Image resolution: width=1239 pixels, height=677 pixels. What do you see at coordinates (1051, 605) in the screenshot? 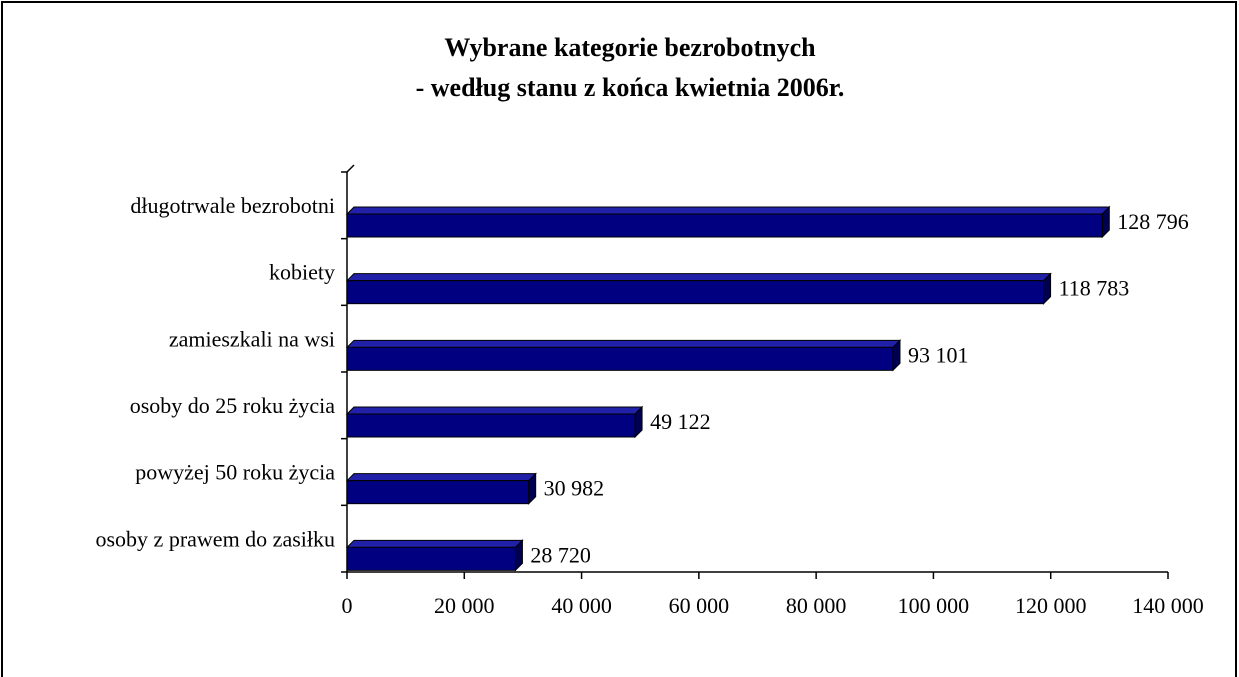
I see `x-tick-label: 120 000` at bounding box center [1051, 605].